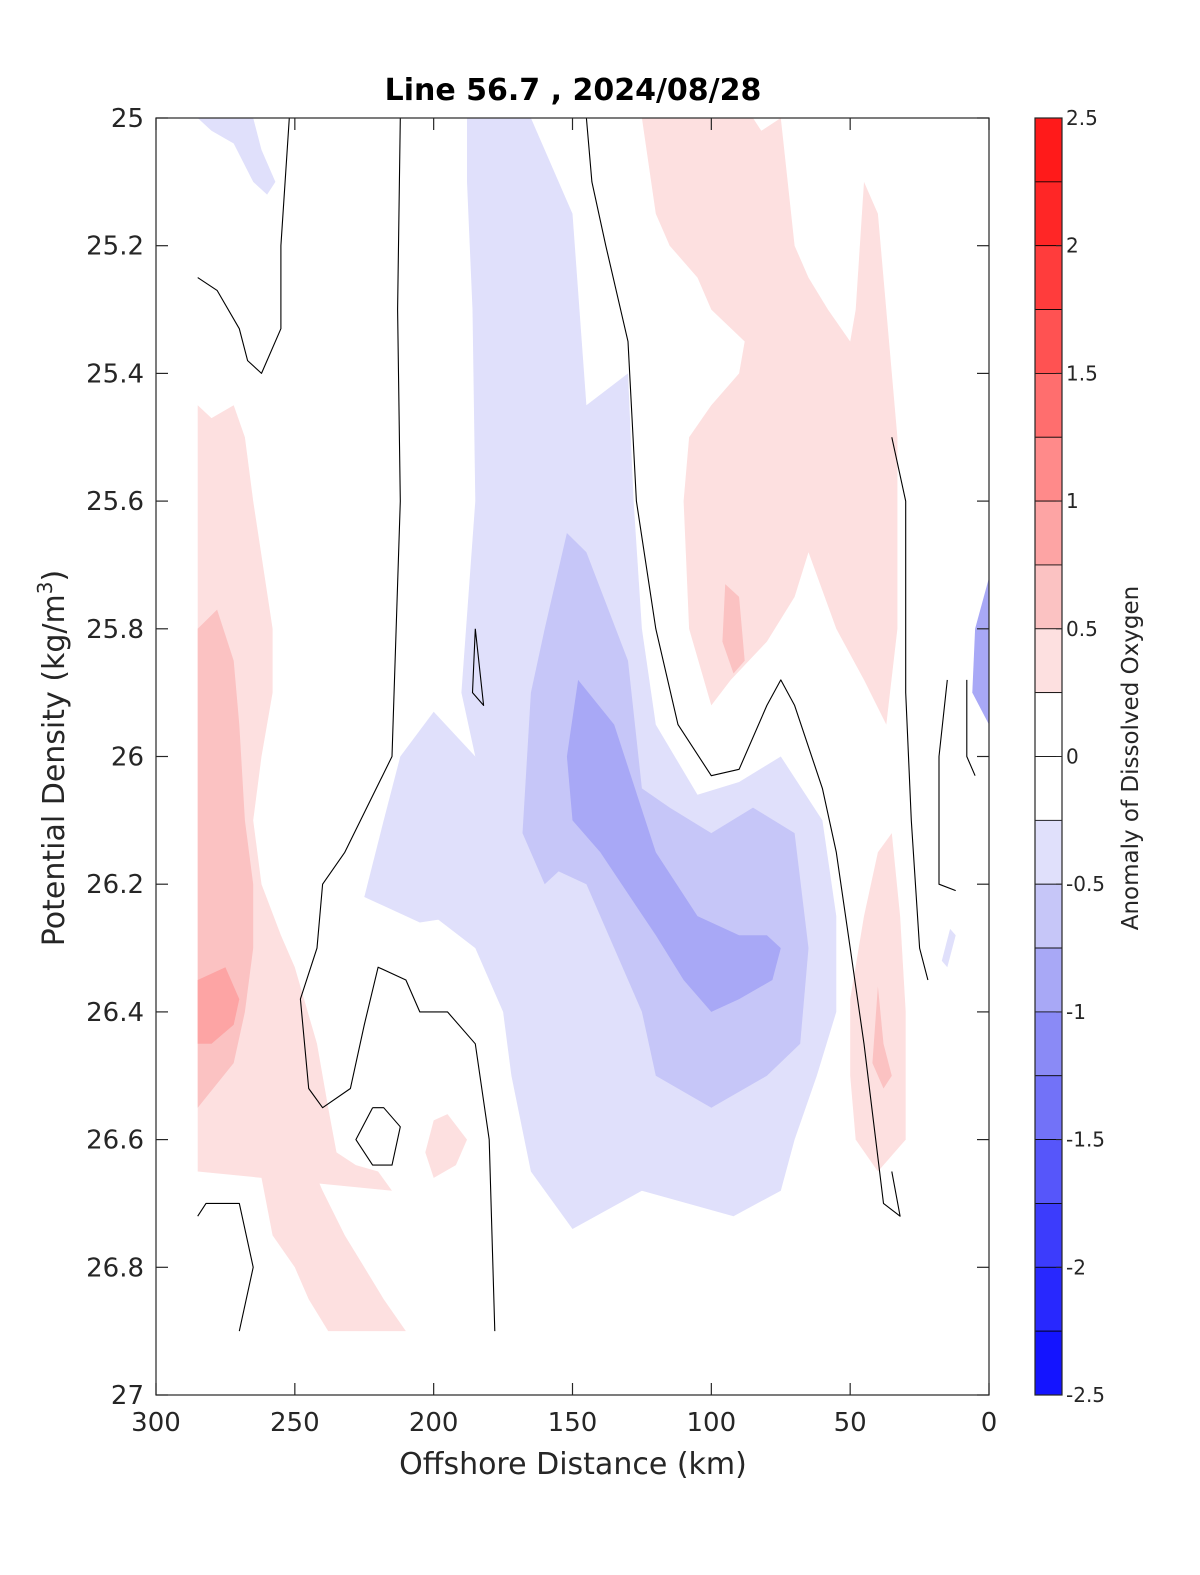 The image size is (1200, 1575). Describe the element at coordinates (243, 246) in the screenshot. I see `zero-contour-left` at that location.